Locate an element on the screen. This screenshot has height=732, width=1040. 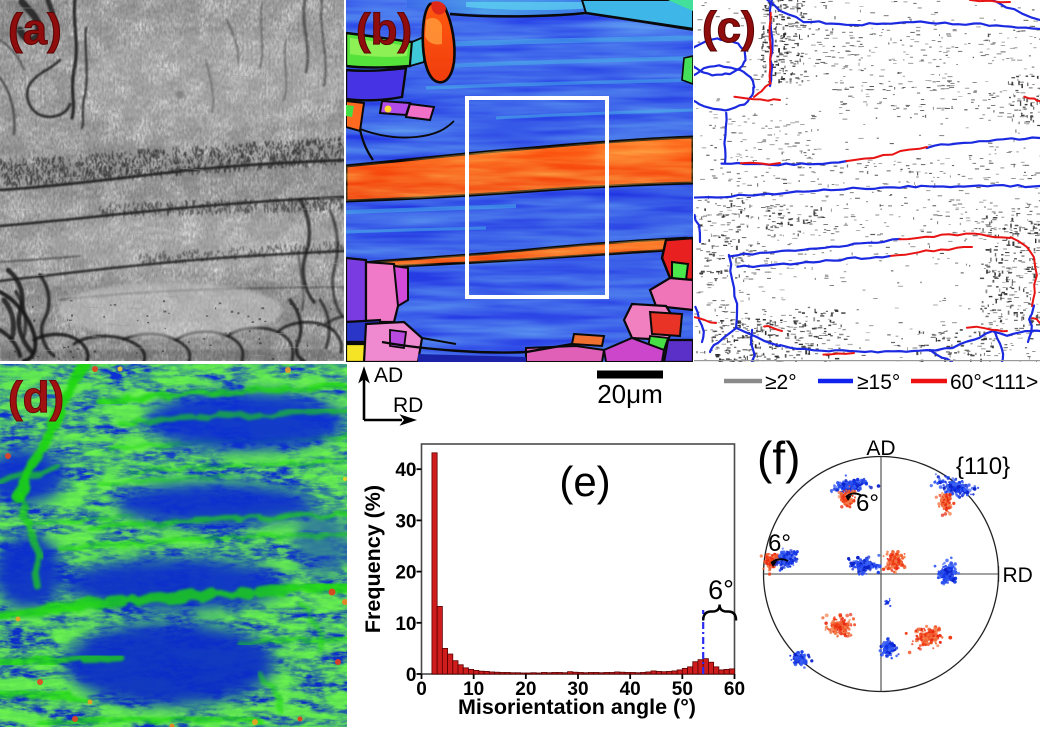
svg-text: (e) is located at coordinates (584, 481).